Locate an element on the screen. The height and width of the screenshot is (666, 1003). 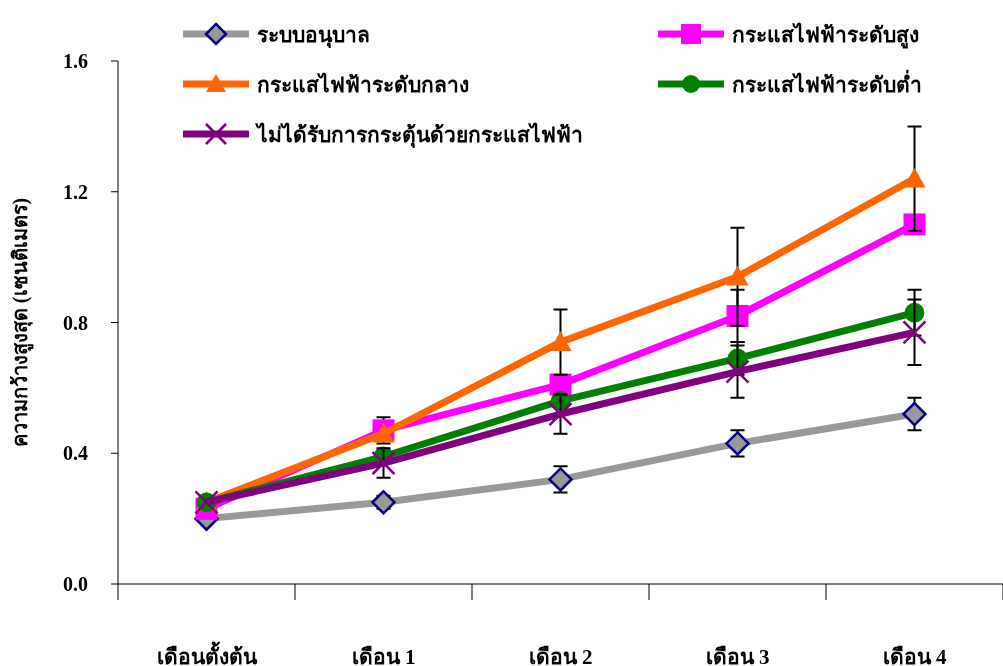
y-tick-label: 1.6 is located at coordinates (75, 61).